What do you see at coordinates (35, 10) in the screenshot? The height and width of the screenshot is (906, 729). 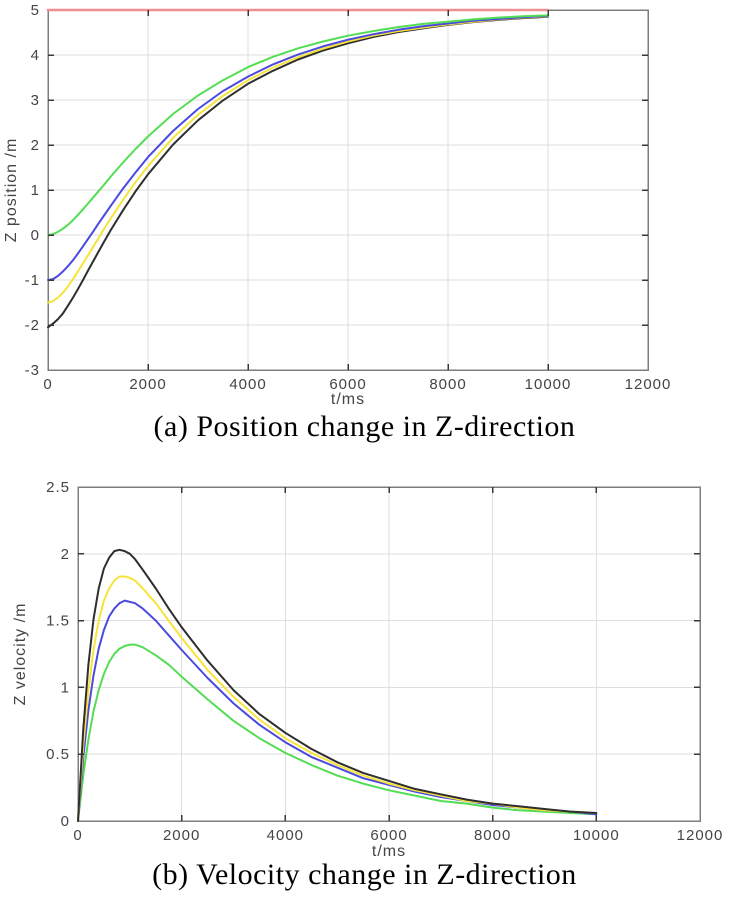 I see `y-tick-label: 5` at bounding box center [35, 10].